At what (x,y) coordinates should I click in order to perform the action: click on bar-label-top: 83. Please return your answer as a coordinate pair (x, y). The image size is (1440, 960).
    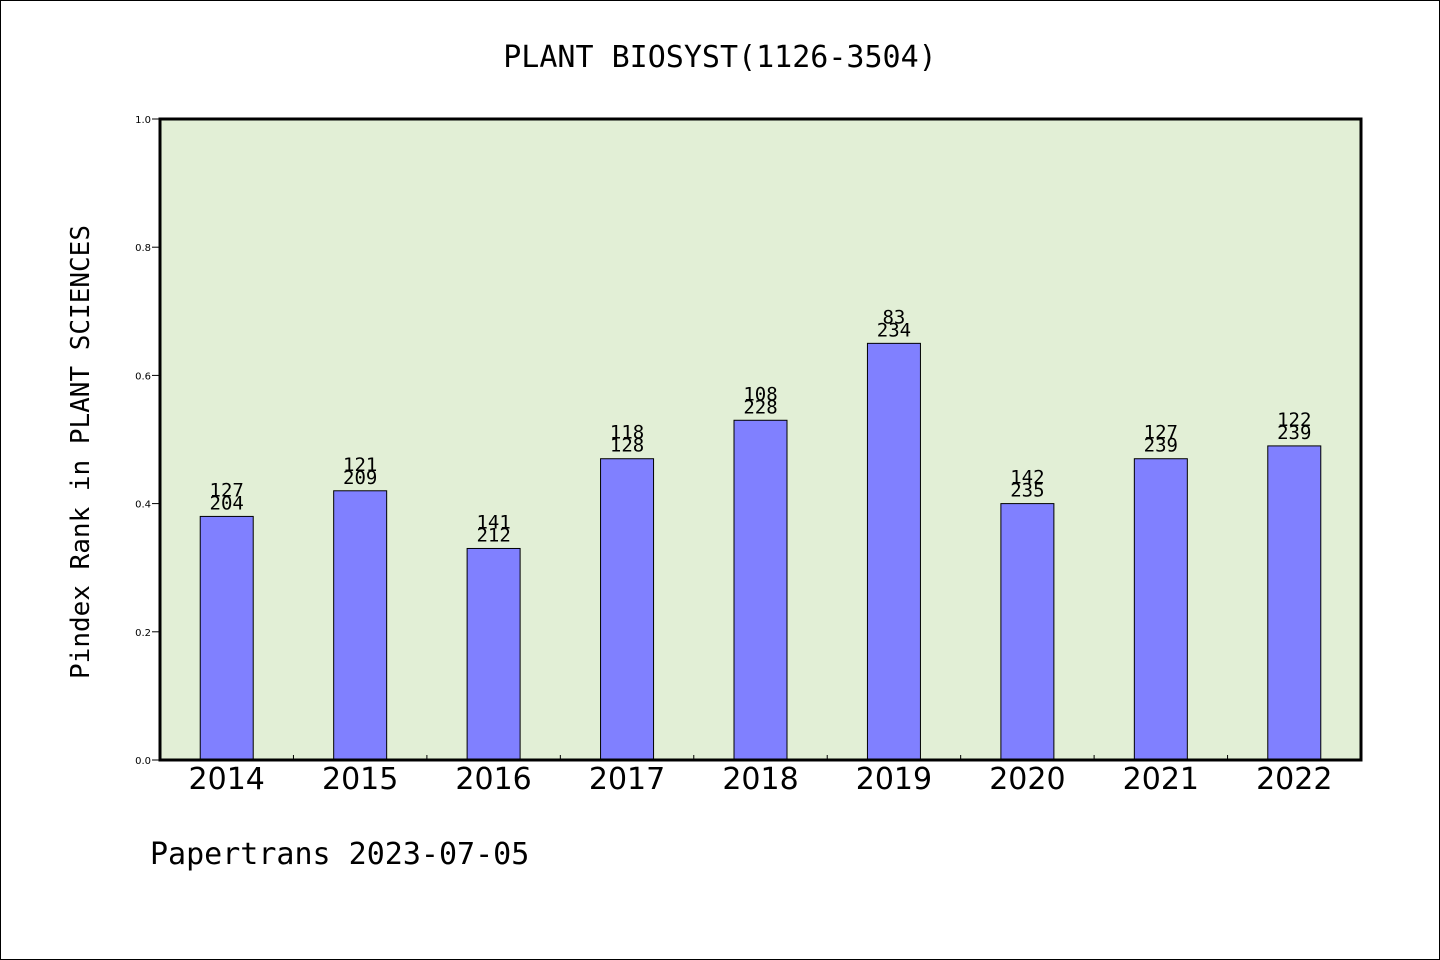
    Looking at the image, I should click on (893, 317).